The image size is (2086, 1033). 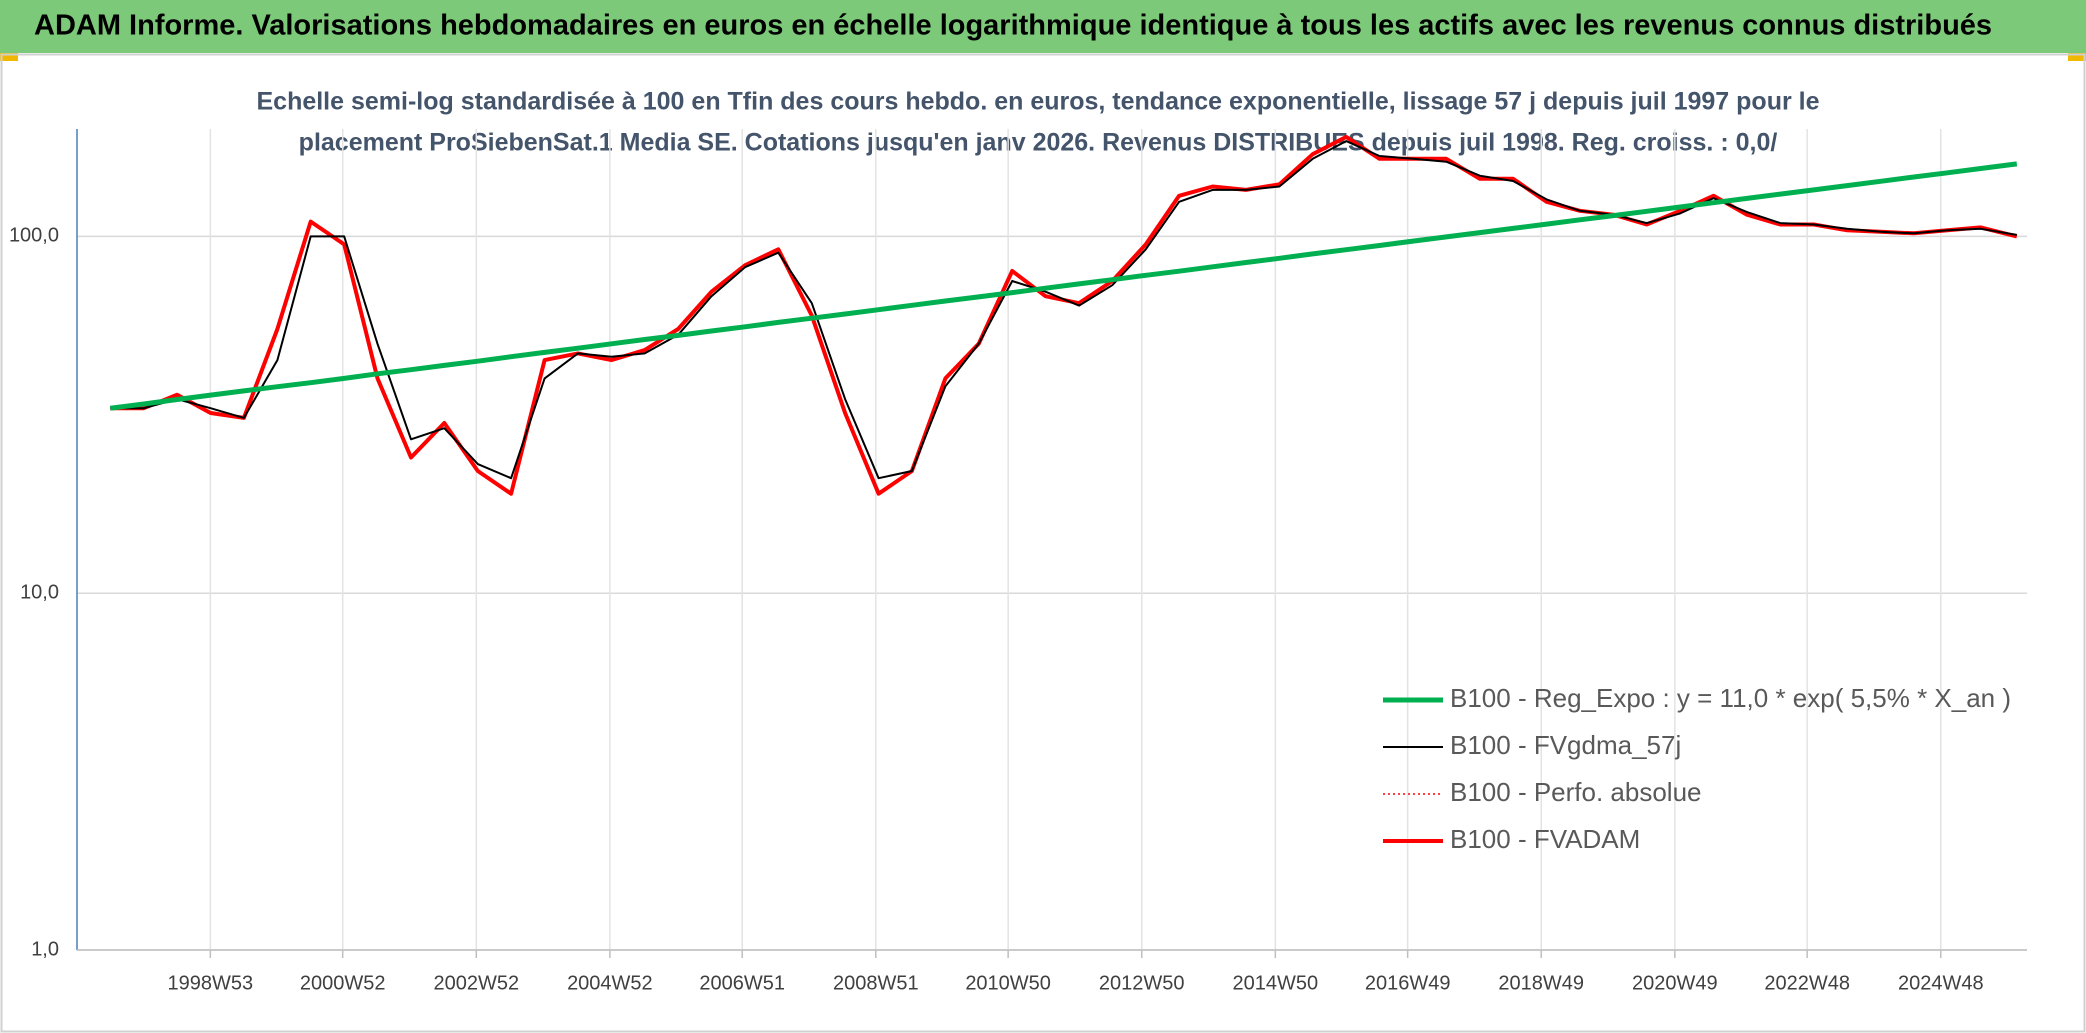 I want to click on x-tick-label: 2018W49, so click(x=1541, y=983).